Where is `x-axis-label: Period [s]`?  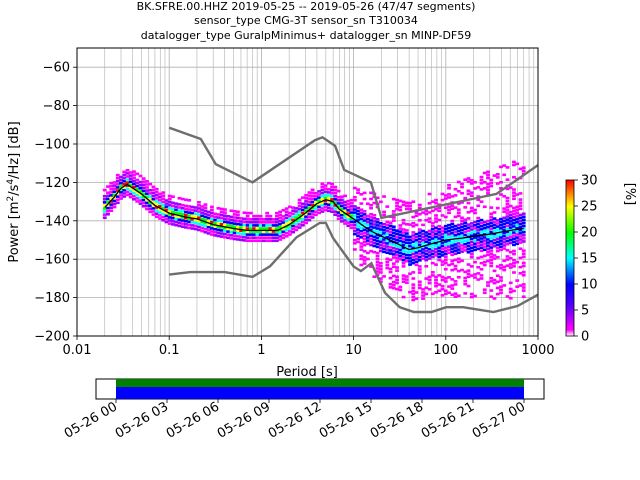 x-axis-label: Period [s] is located at coordinates (307, 372).